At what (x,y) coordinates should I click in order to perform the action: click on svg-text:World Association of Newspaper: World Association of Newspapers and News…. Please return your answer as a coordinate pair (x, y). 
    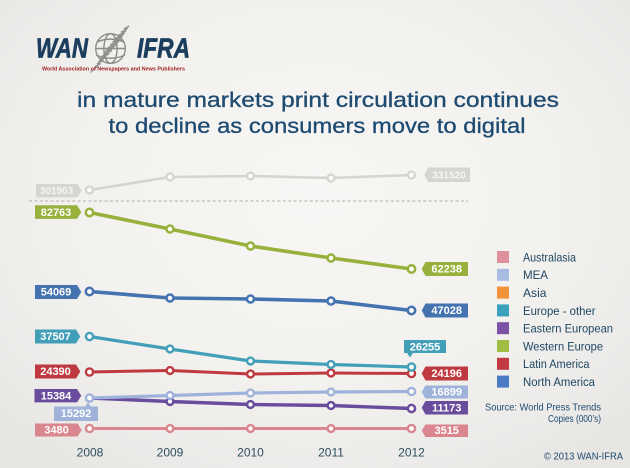
    Looking at the image, I should click on (113, 69).